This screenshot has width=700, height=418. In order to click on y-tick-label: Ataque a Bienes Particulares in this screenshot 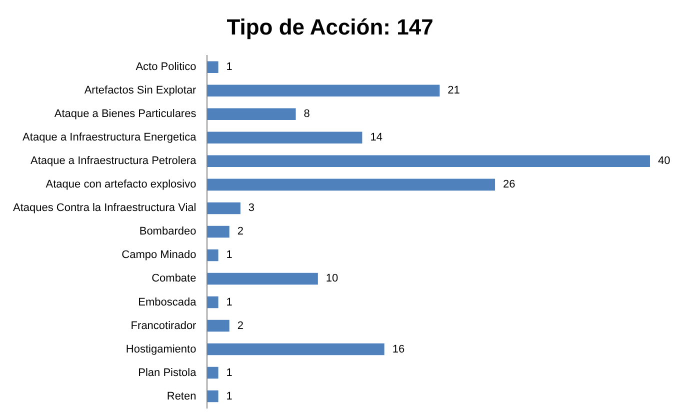, I will do `click(125, 114)`.